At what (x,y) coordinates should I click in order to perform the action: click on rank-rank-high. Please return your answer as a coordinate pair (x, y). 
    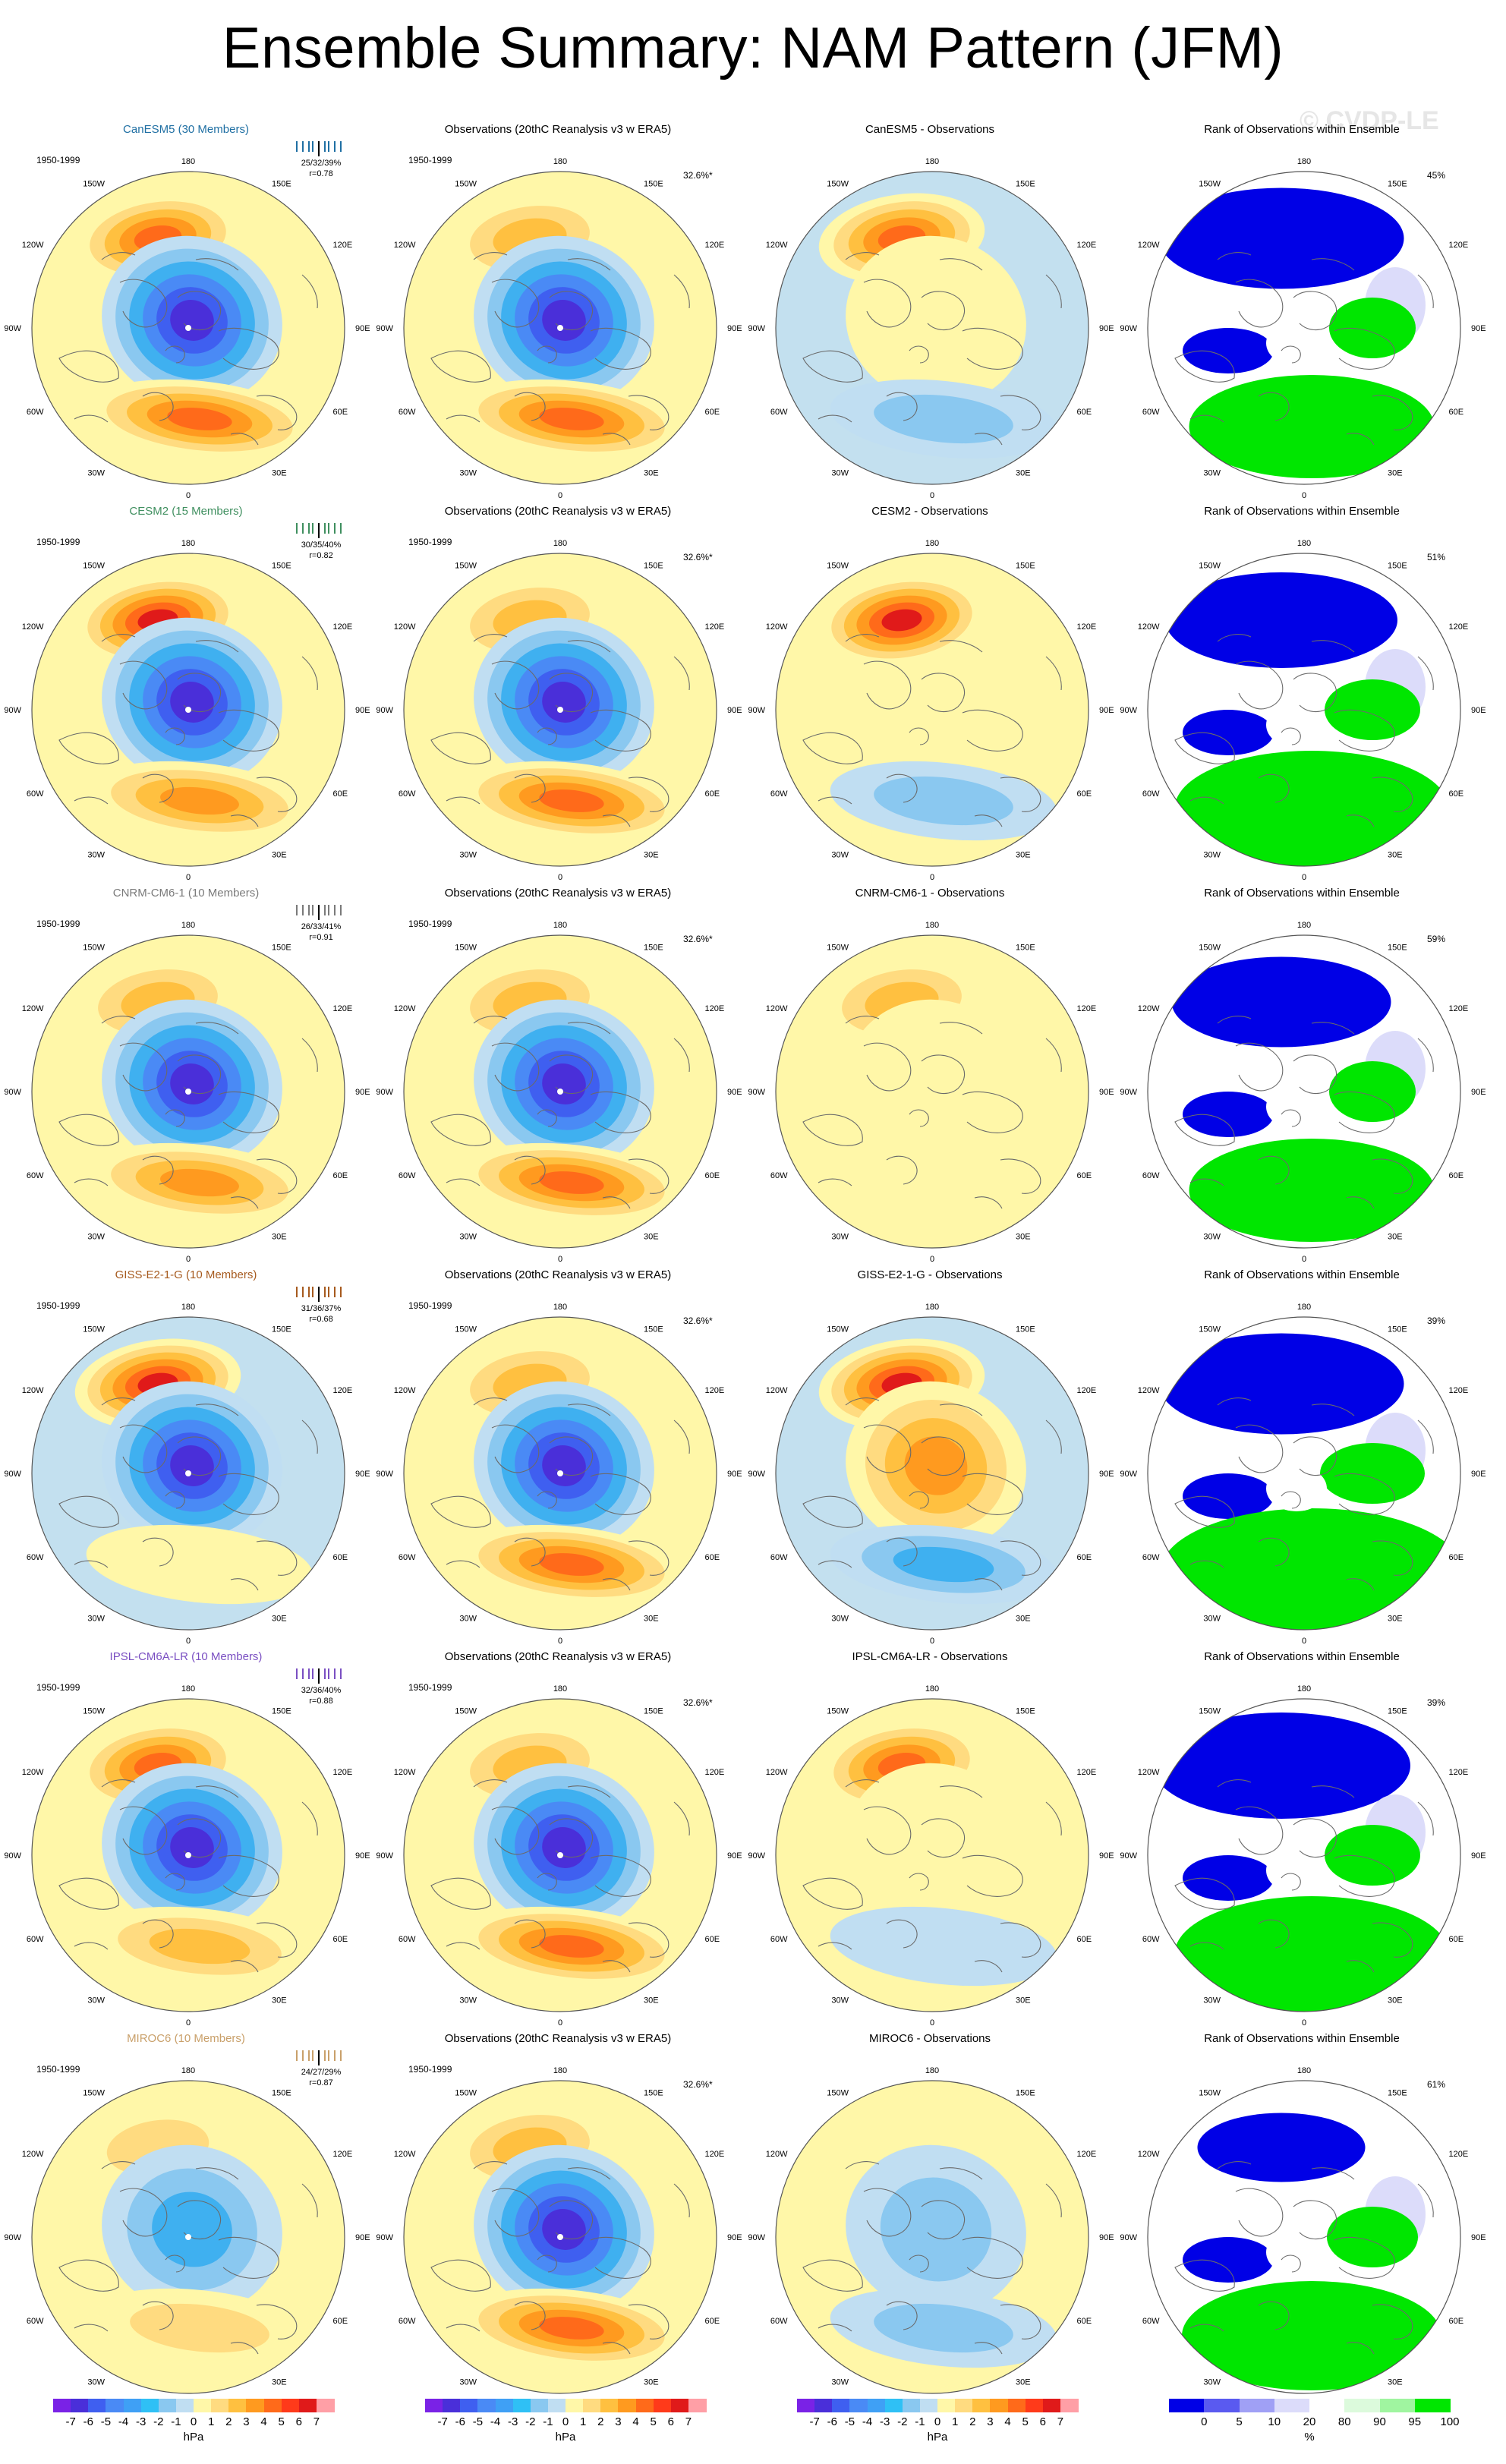
    Looking at the image, I should click on (1310, 1569).